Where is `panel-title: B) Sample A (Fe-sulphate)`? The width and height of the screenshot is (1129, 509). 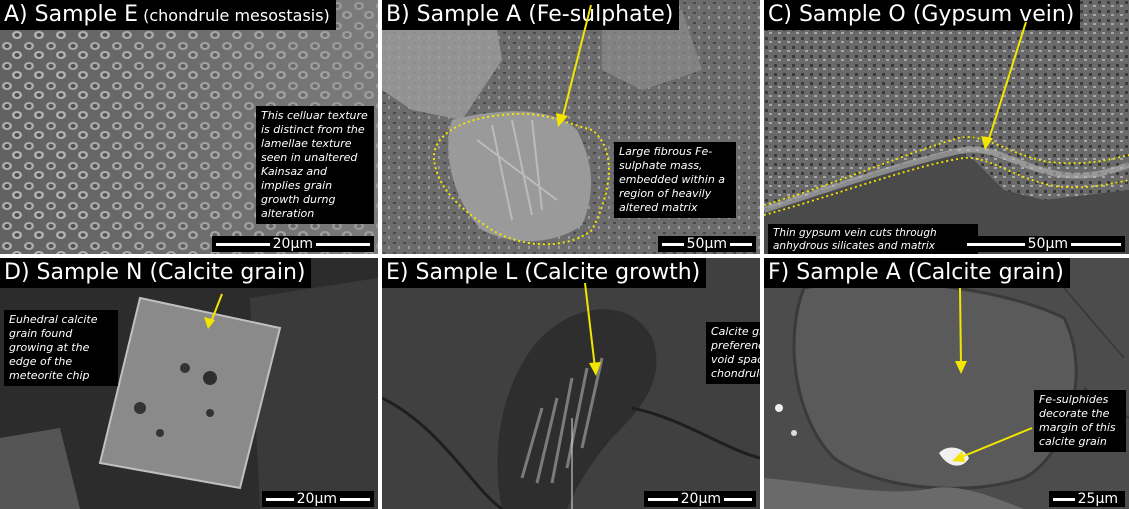
panel-title: B) Sample A (Fe-sulphate) is located at coordinates (531, 15).